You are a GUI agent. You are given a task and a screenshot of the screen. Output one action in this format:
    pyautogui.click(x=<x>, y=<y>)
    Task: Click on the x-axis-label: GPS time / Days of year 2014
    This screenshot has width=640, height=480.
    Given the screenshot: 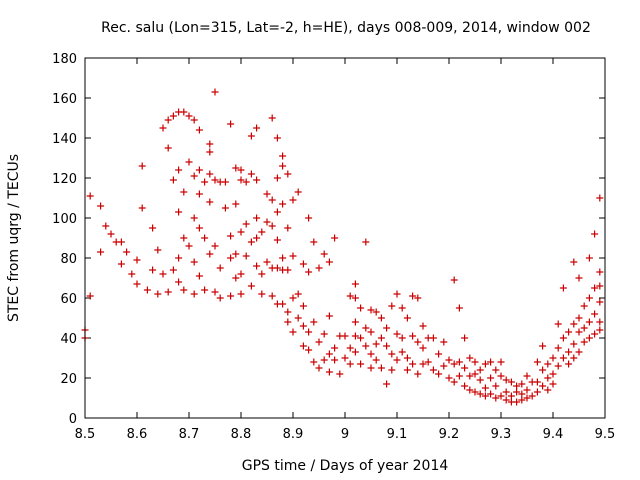 What is the action you would take?
    pyautogui.click(x=345, y=466)
    